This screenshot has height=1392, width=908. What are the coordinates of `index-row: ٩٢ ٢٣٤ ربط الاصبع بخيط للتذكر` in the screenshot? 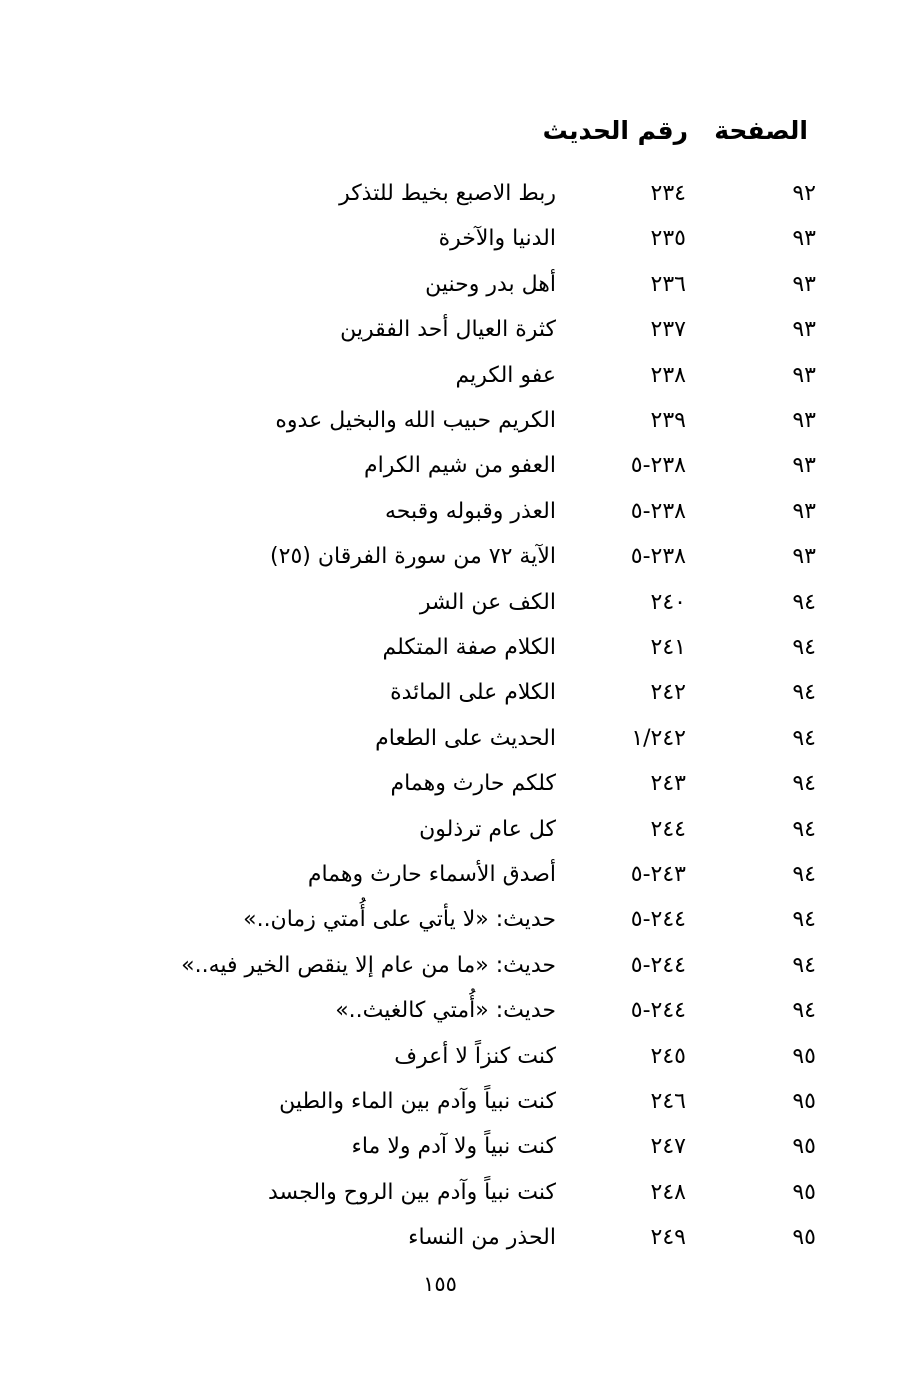 It's located at (454, 196).